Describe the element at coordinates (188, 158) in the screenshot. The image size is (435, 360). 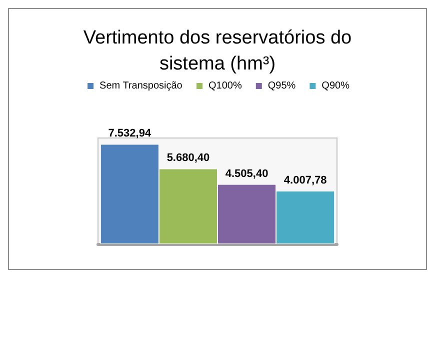
I see `data-label: 5.680,40` at that location.